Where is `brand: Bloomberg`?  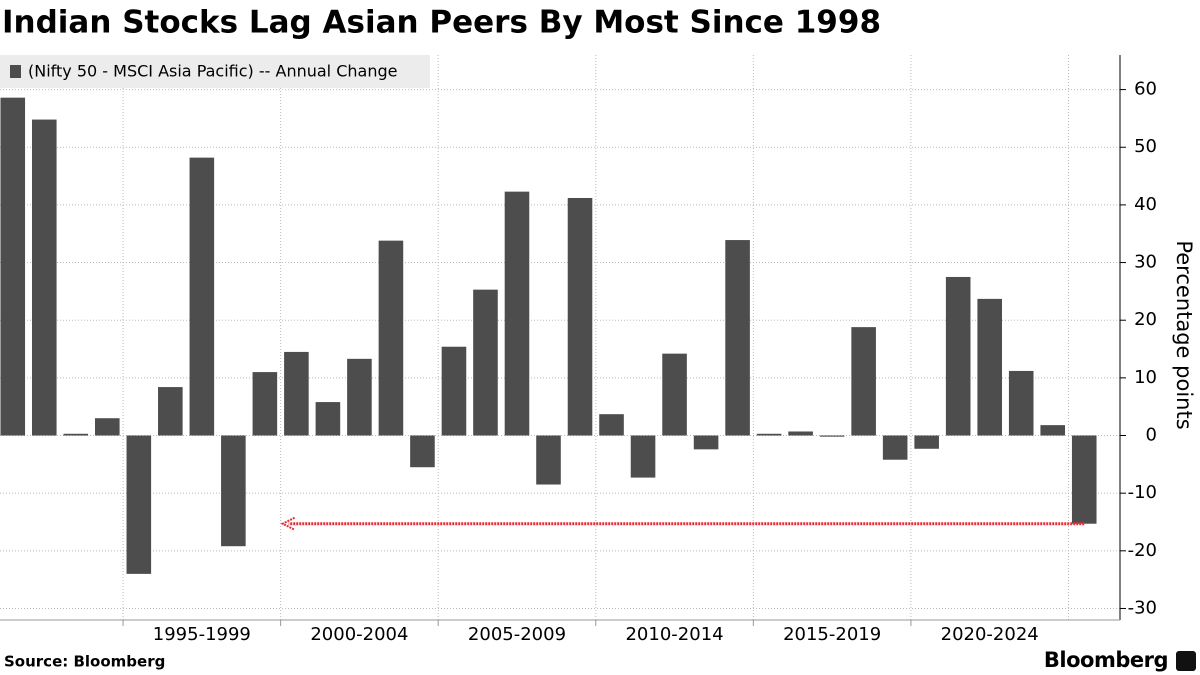
brand: Bloomberg is located at coordinates (1106, 660).